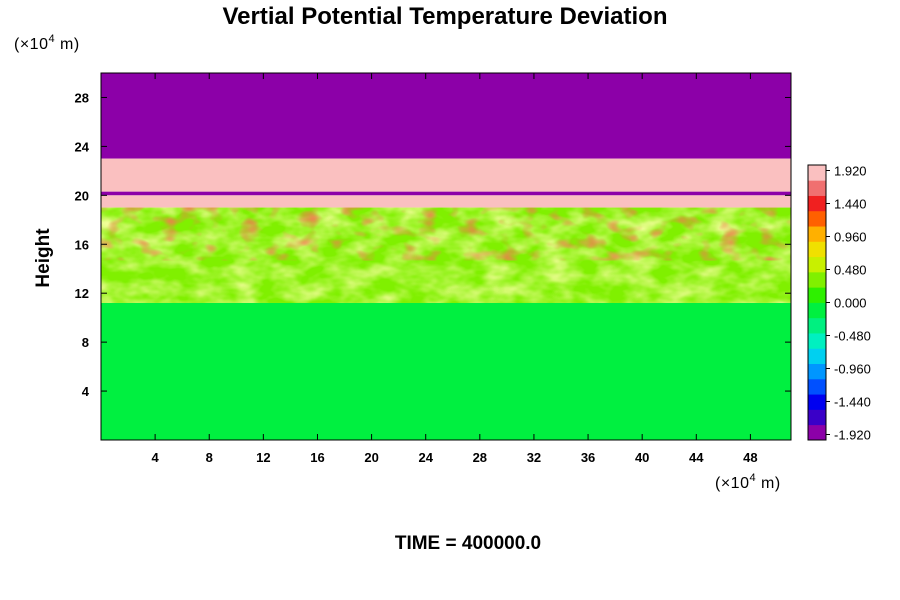  What do you see at coordinates (317, 457) in the screenshot?
I see `x-tick-label: 16` at bounding box center [317, 457].